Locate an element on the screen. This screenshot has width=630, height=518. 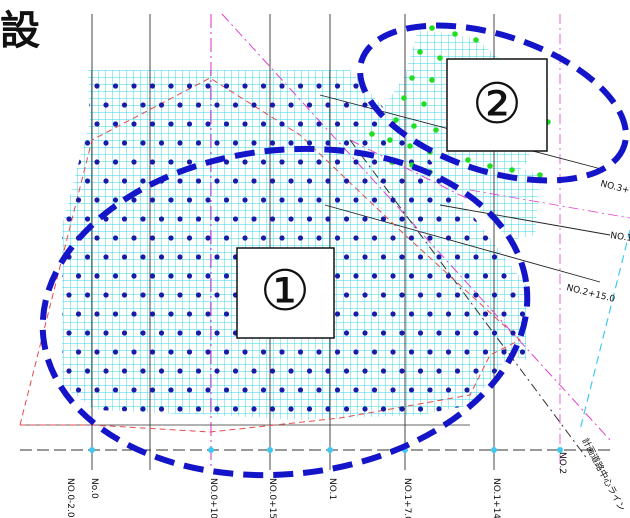
zone-2-label: ② is located at coordinates (497, 104).